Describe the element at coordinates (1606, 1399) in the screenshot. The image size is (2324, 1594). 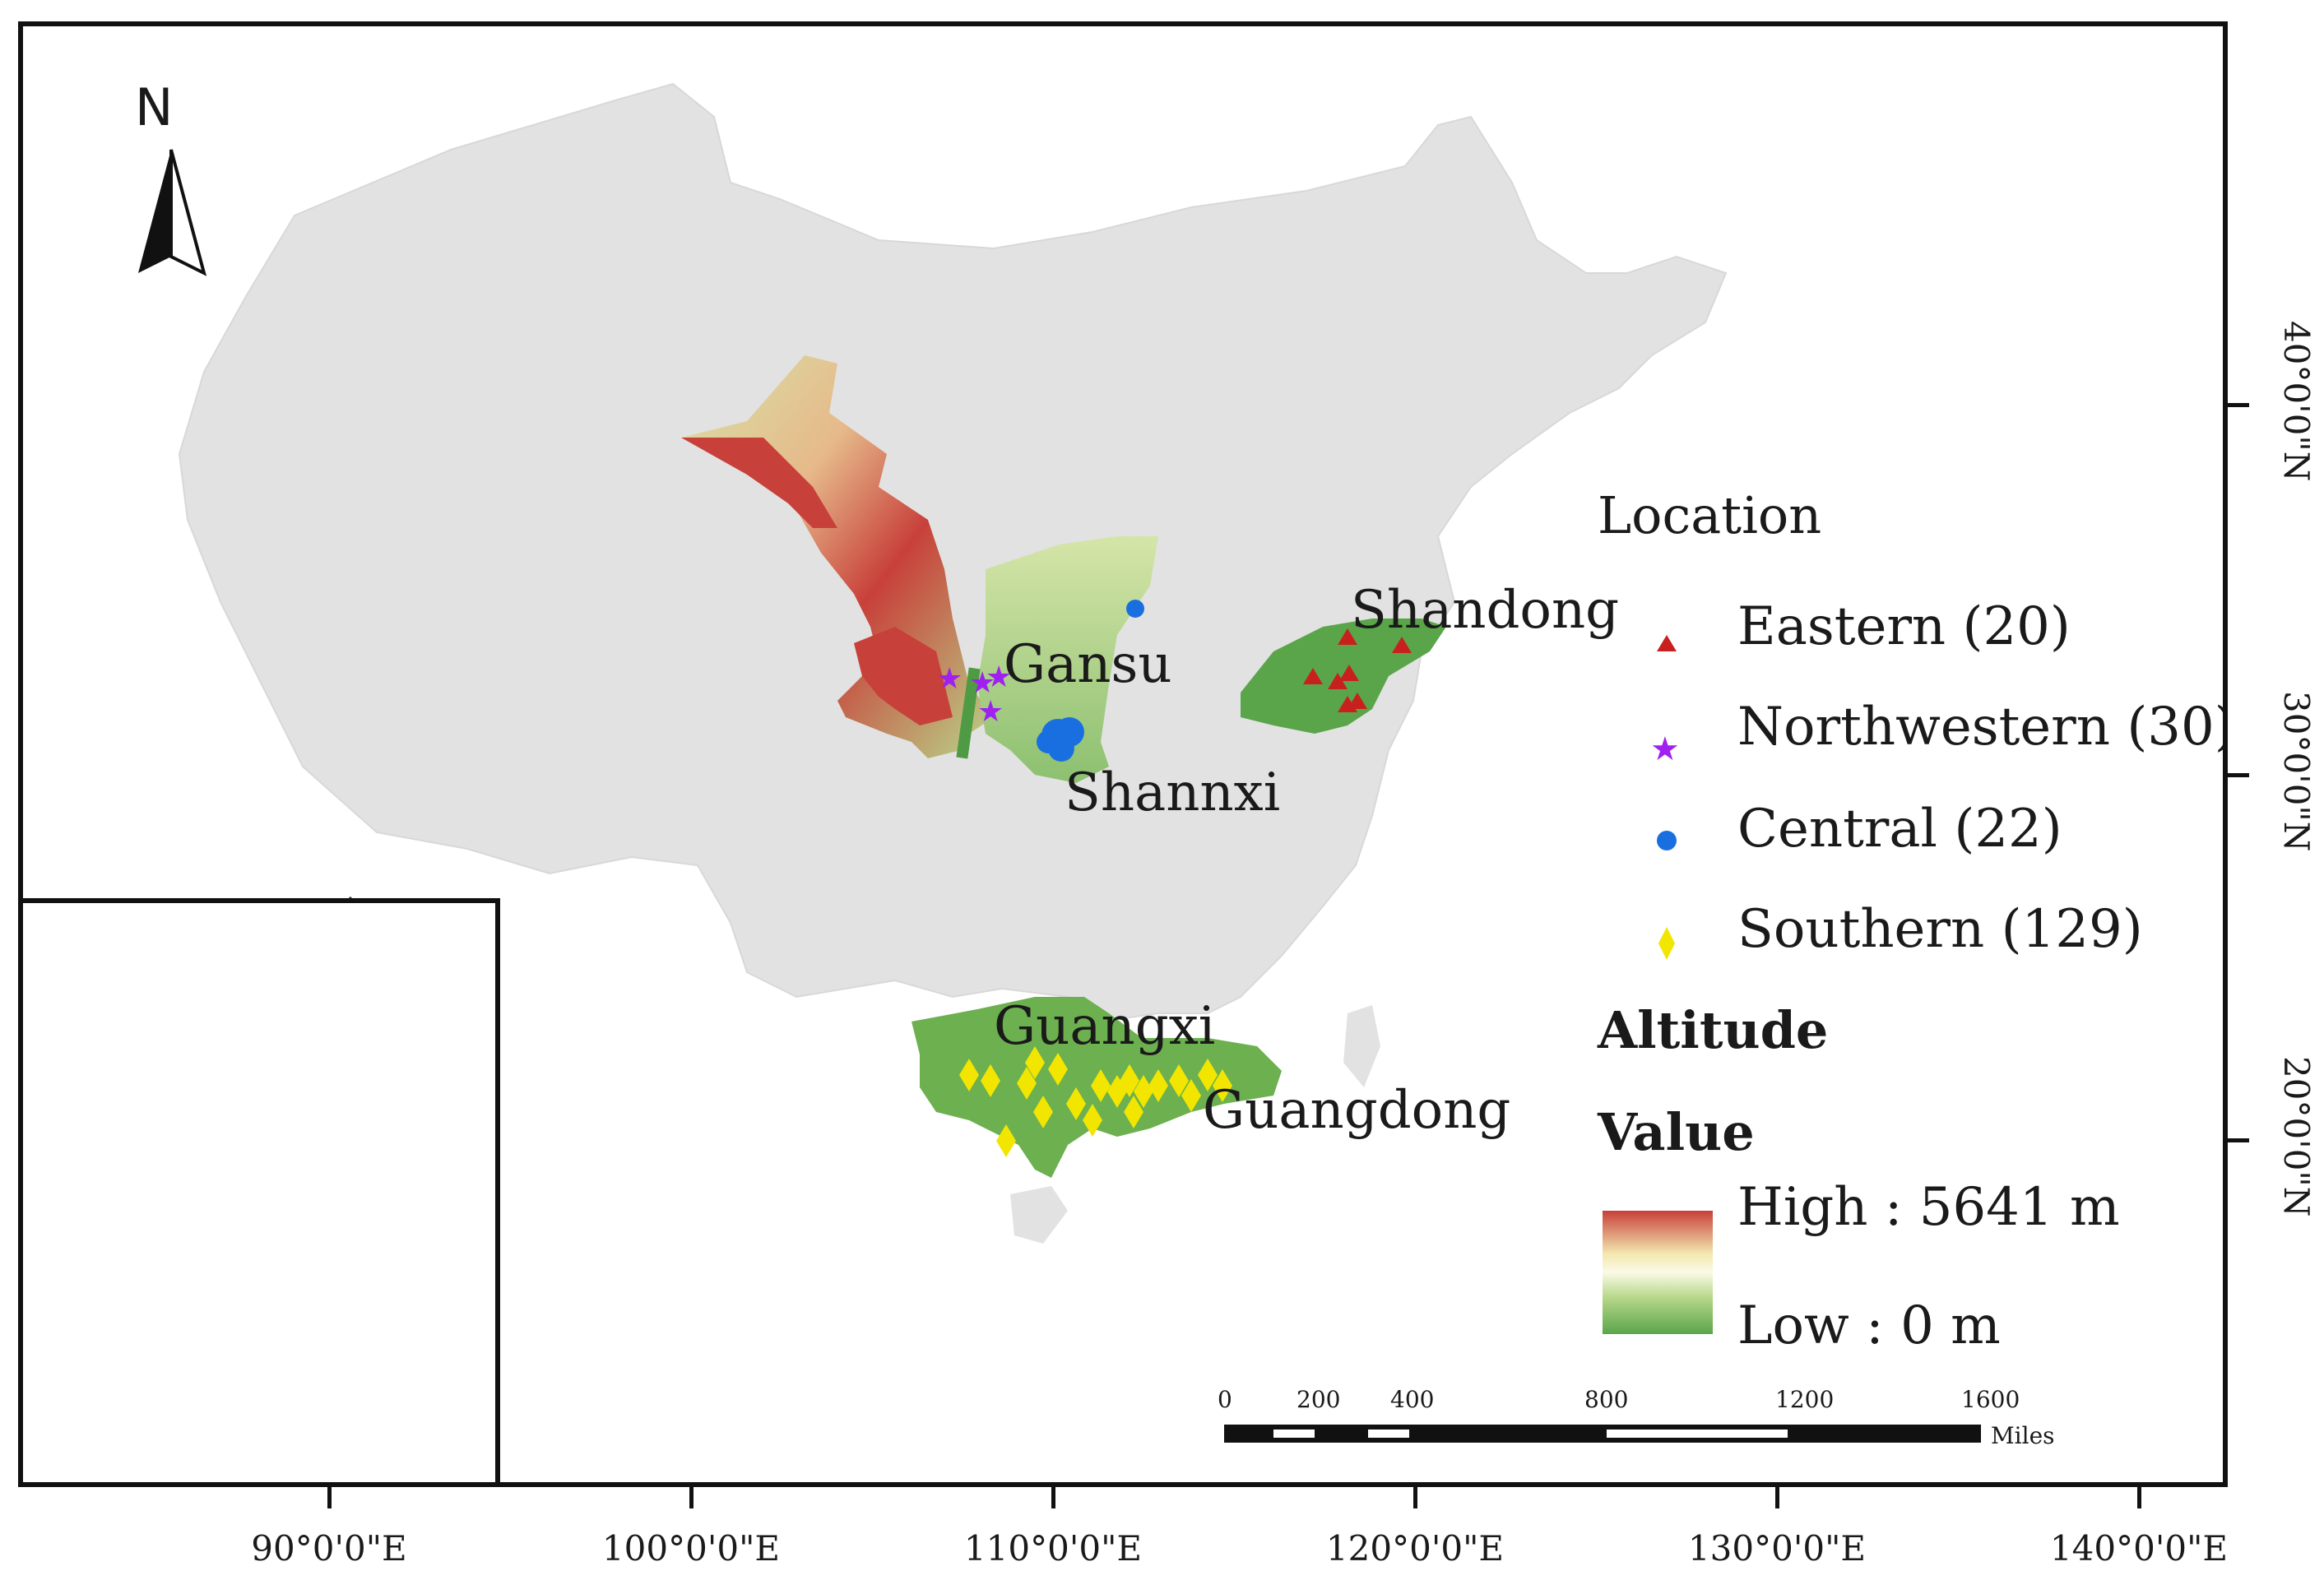
I see `scale-label-800: 800` at that location.